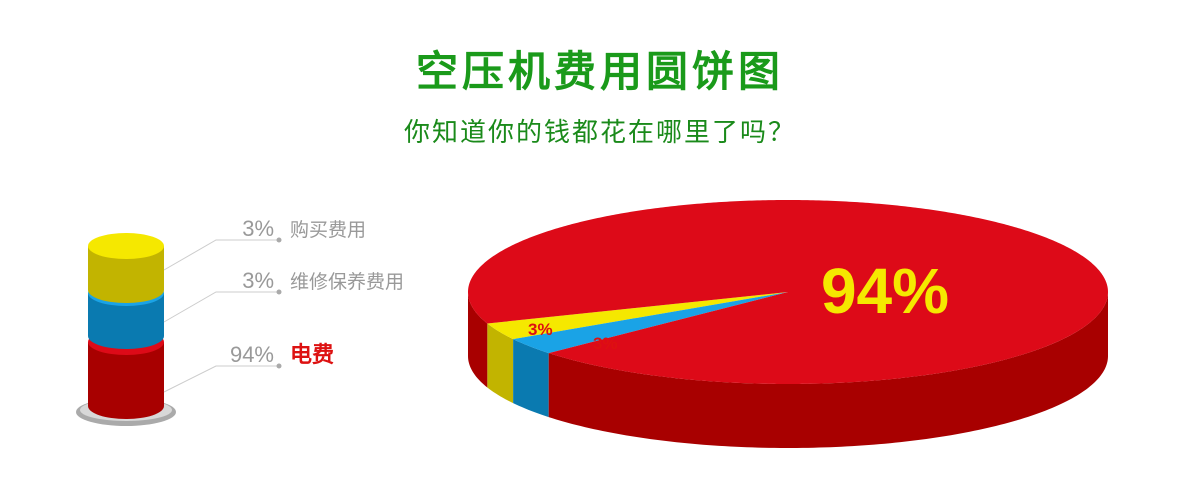 The height and width of the screenshot is (482, 1200). Describe the element at coordinates (347, 282) in the screenshot. I see `legend-label-1: 维修保养费用` at that location.